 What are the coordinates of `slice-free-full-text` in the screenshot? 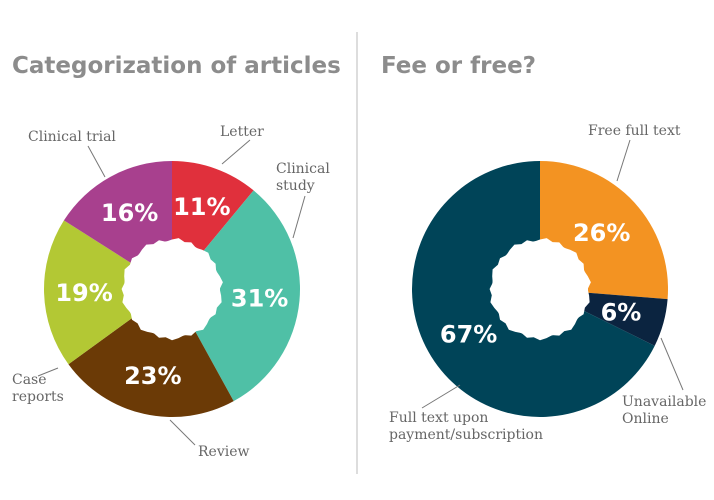 It's located at (604, 230).